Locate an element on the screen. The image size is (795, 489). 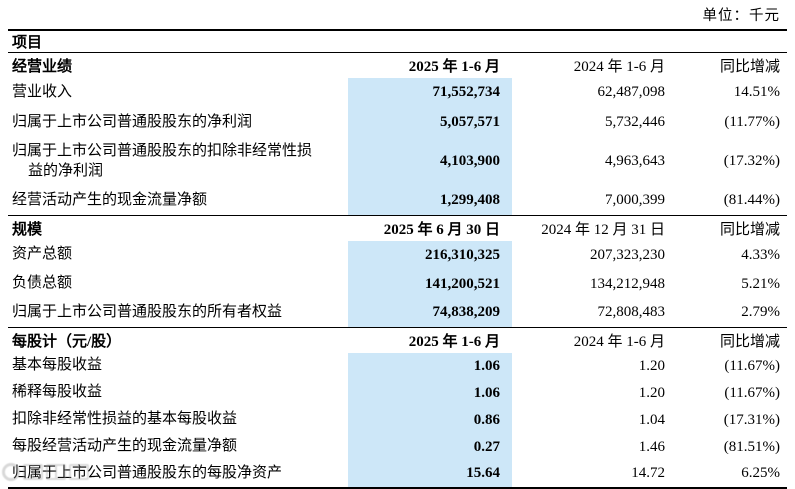
value-yoy: (17.31%) is located at coordinates (752, 419).